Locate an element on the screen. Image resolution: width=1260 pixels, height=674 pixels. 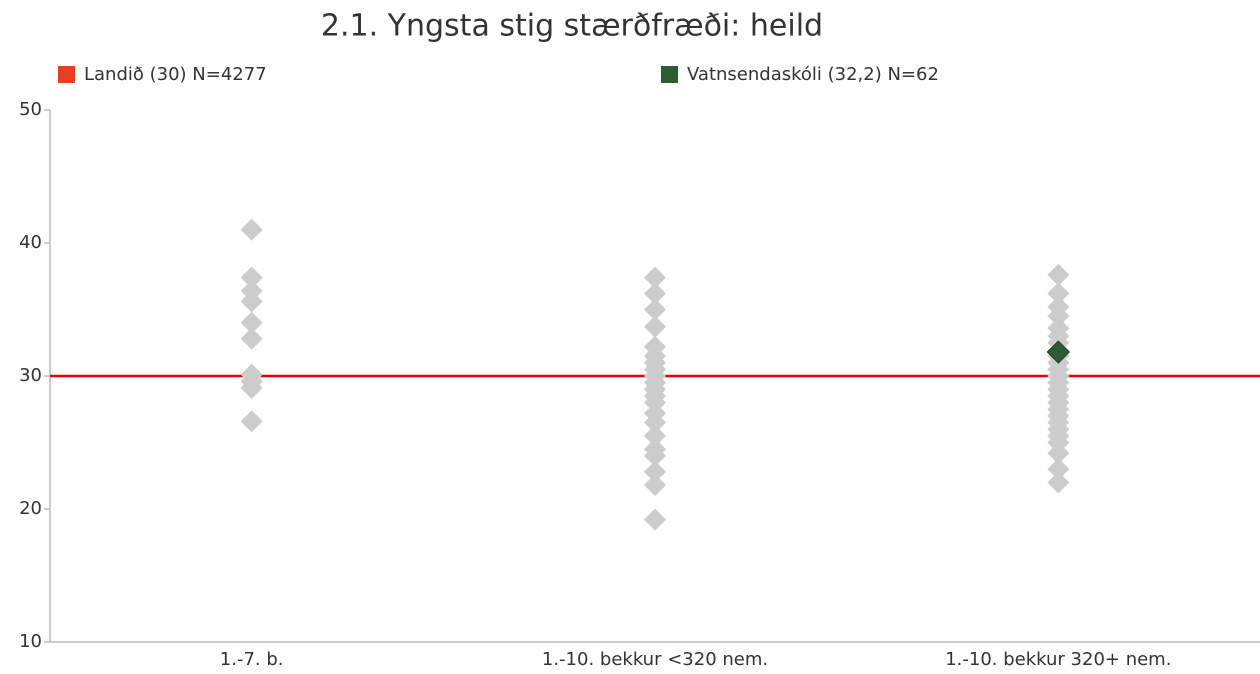
x-tick-label: 1.-10. bekkur <320 nem. is located at coordinates (655, 659).